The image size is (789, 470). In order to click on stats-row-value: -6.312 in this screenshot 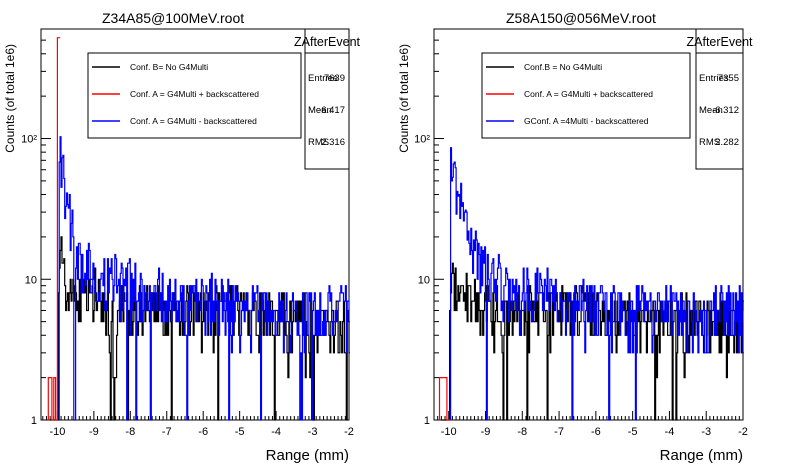, I will do `click(725, 110)`.